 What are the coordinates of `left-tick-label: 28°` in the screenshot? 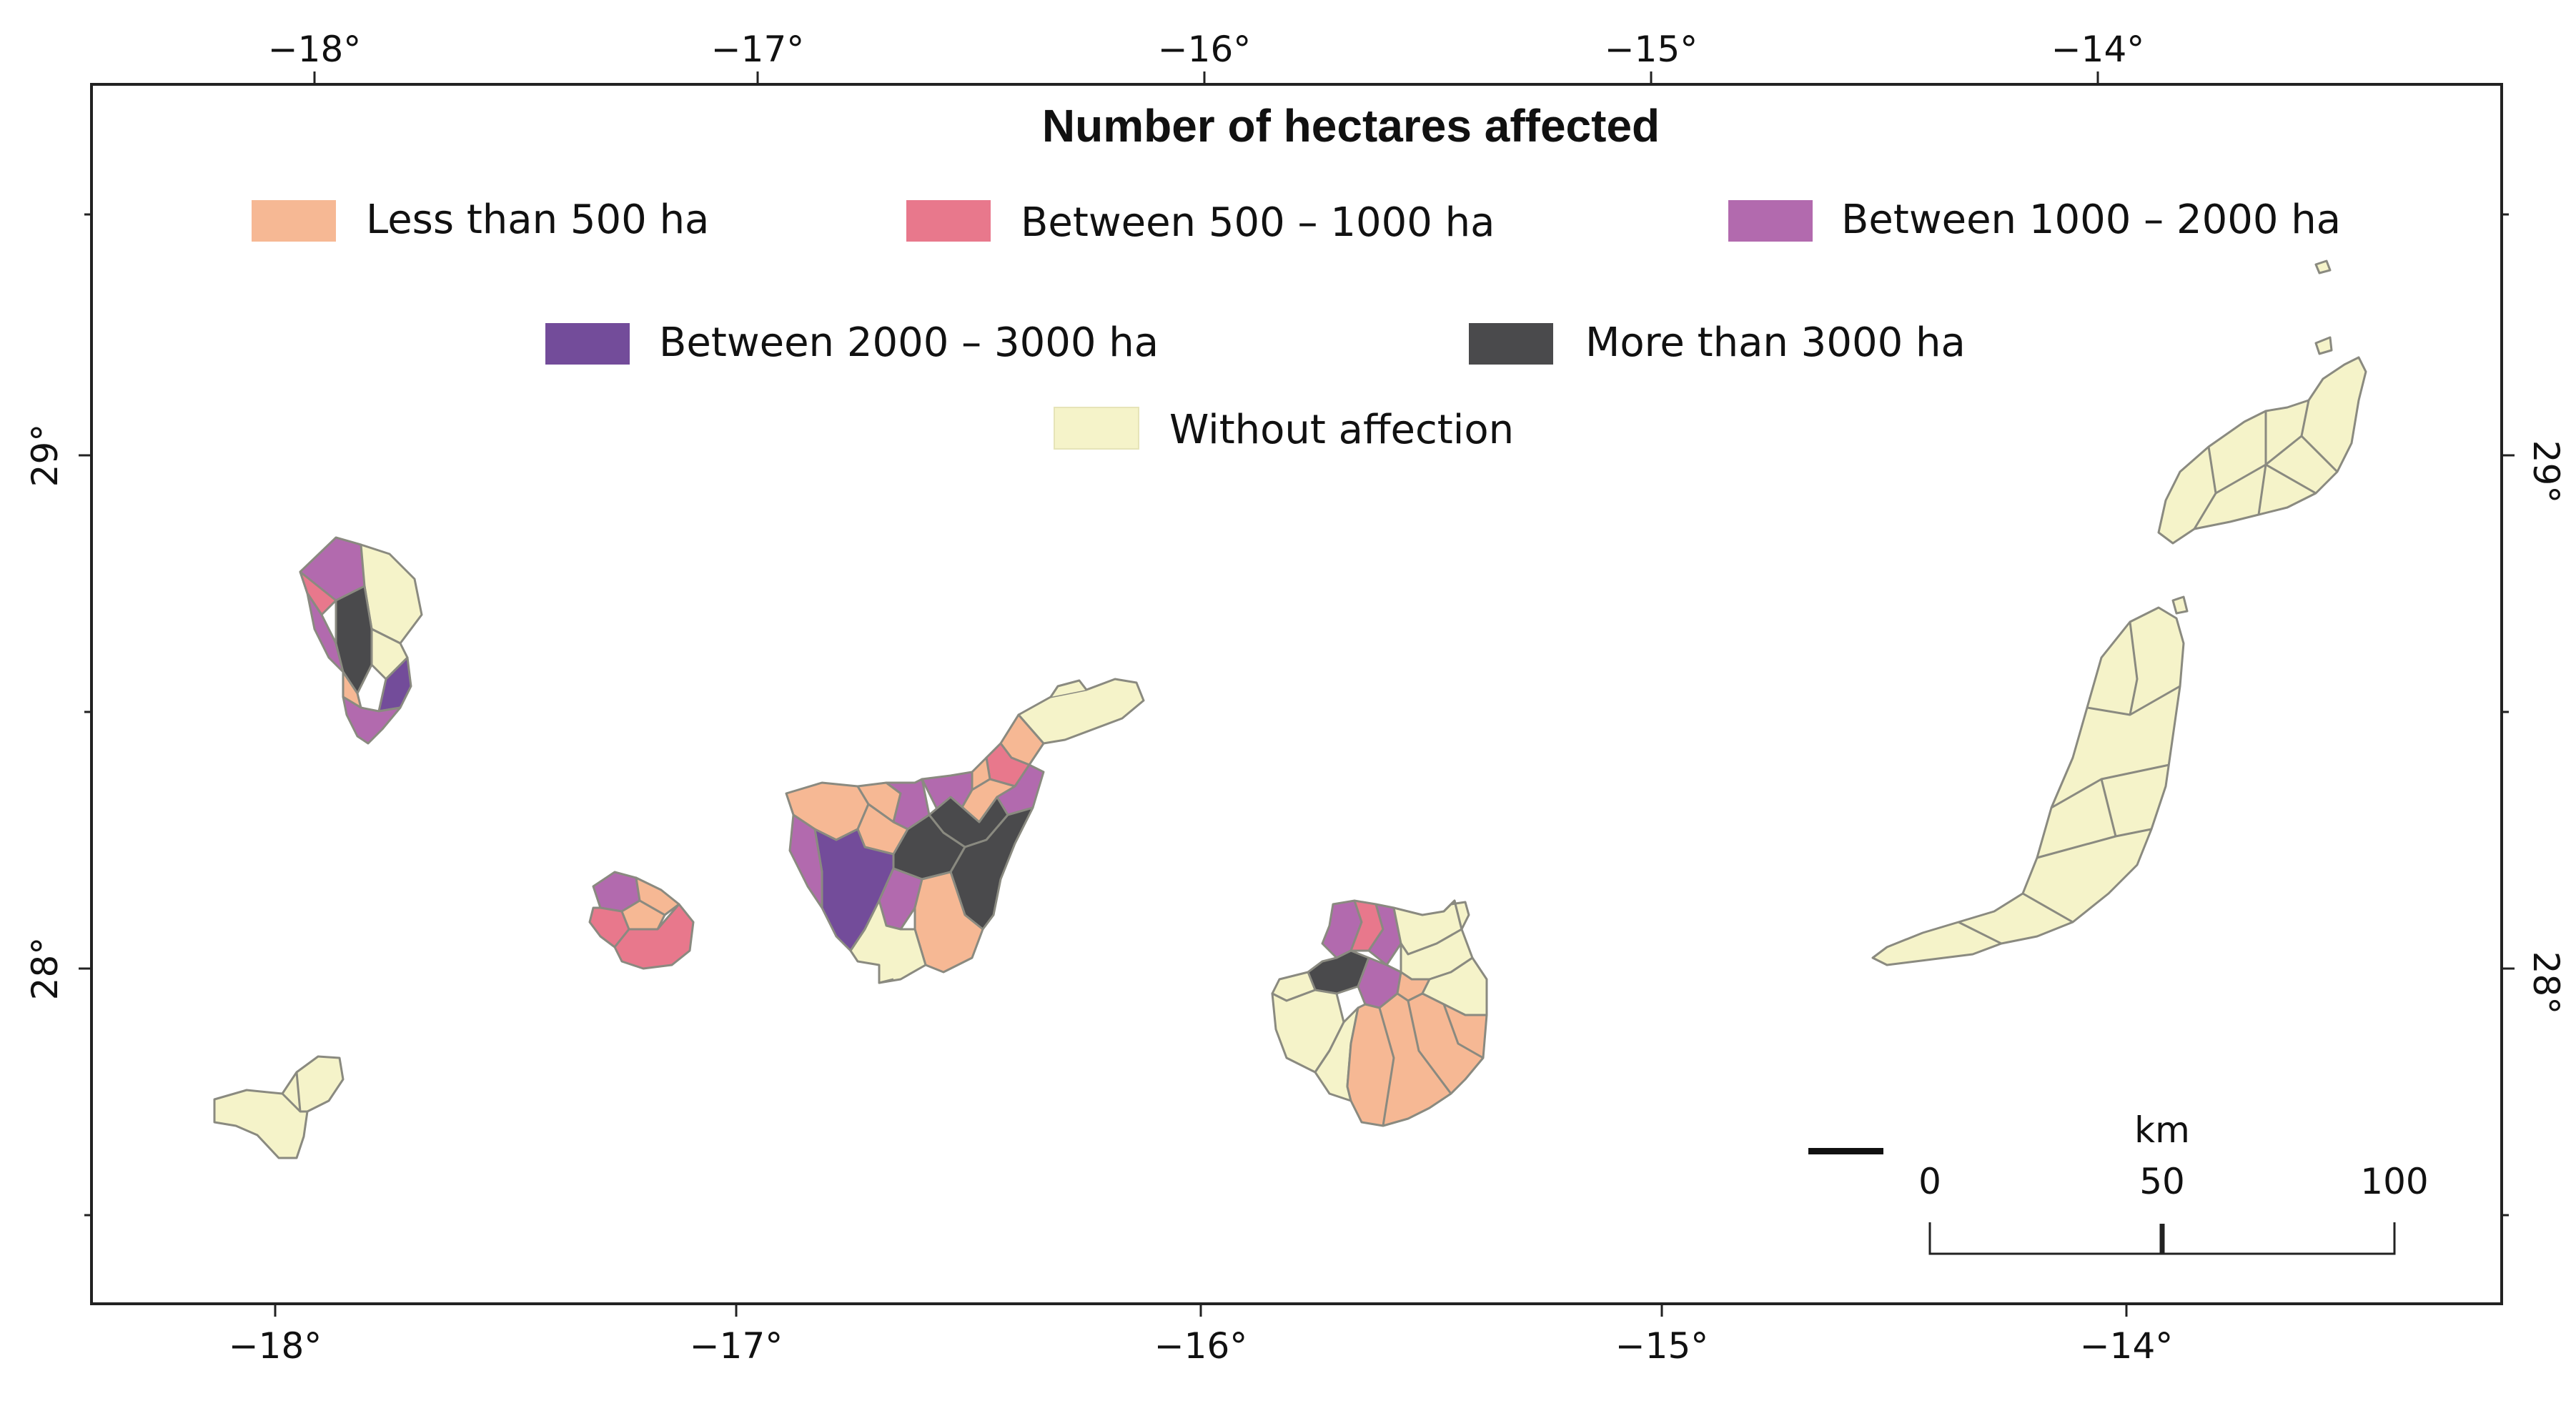 It's located at (45, 969).